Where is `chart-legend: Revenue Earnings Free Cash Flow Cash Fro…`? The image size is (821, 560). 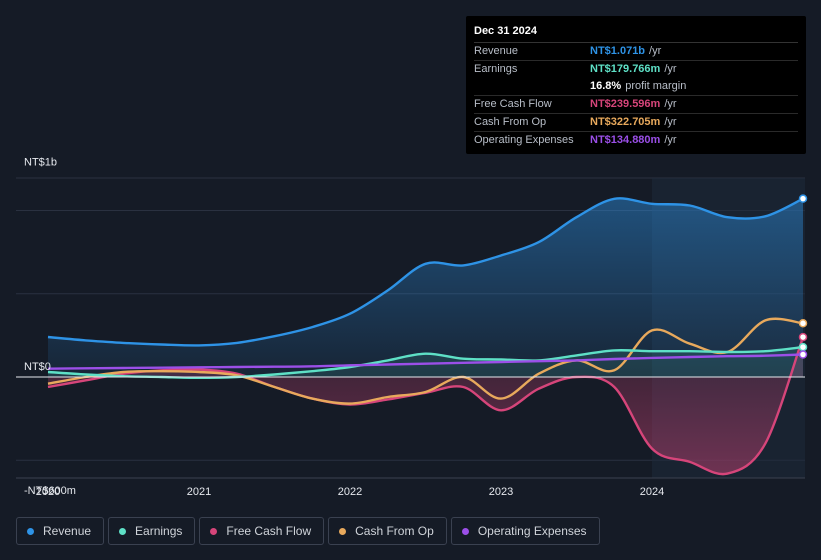
chart-legend: Revenue Earnings Free Cash Flow Cash Fro… is located at coordinates (308, 532).